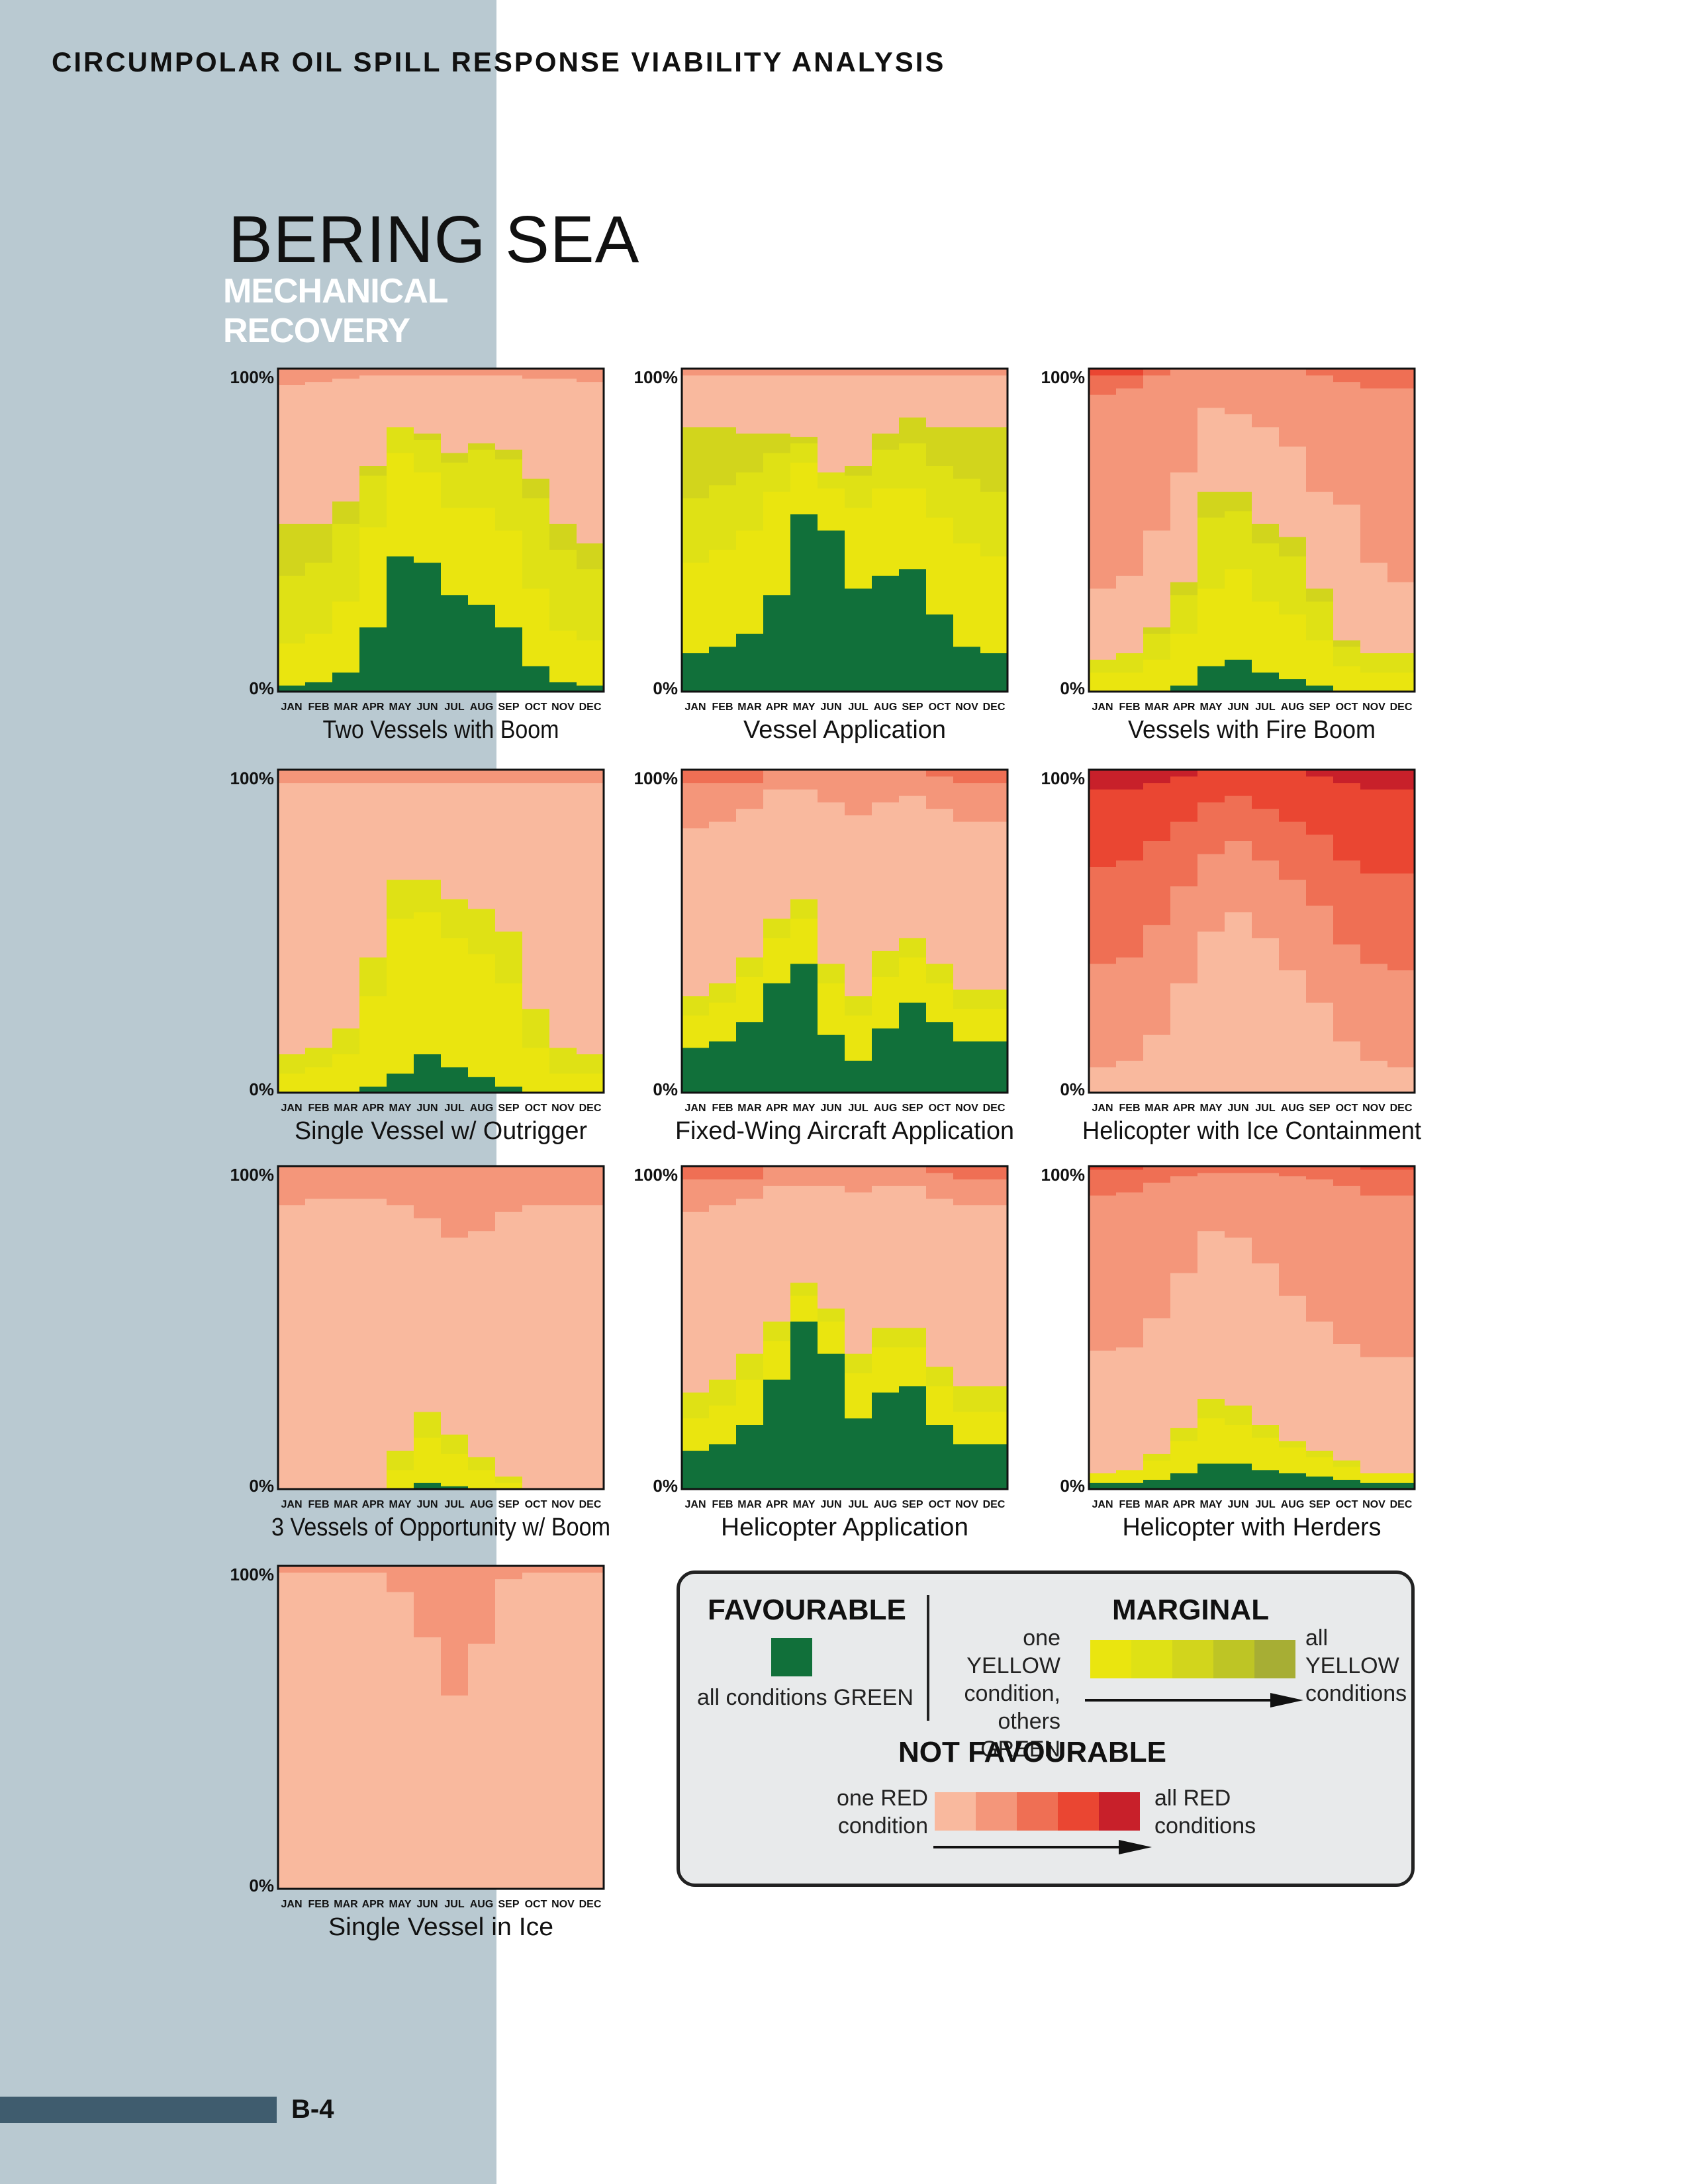  I want to click on month-tick-label: SEP, so click(508, 1108).